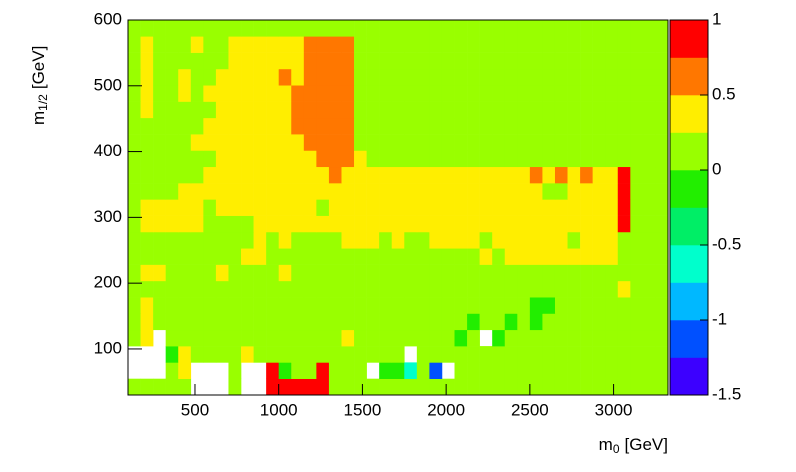  Describe the element at coordinates (716, 168) in the screenshot. I see `z-tick-label: 0` at that location.